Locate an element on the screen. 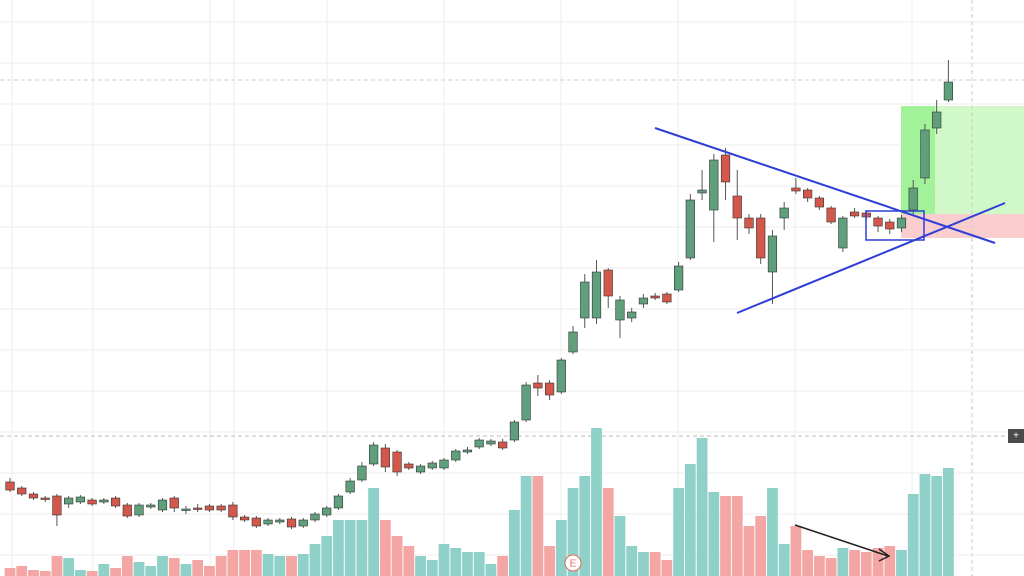 The width and height of the screenshot is (1024, 576). arrow-head is located at coordinates (884, 555).